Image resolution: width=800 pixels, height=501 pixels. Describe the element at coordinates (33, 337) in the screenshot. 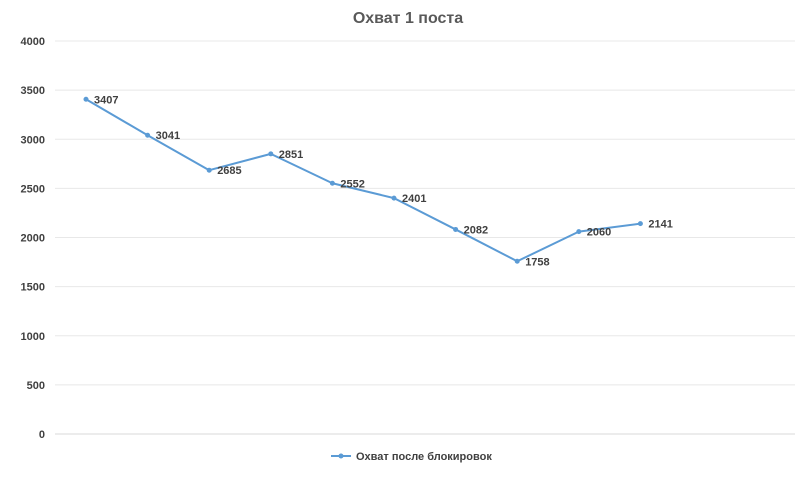

I see `y-tick-label: 1000` at that location.